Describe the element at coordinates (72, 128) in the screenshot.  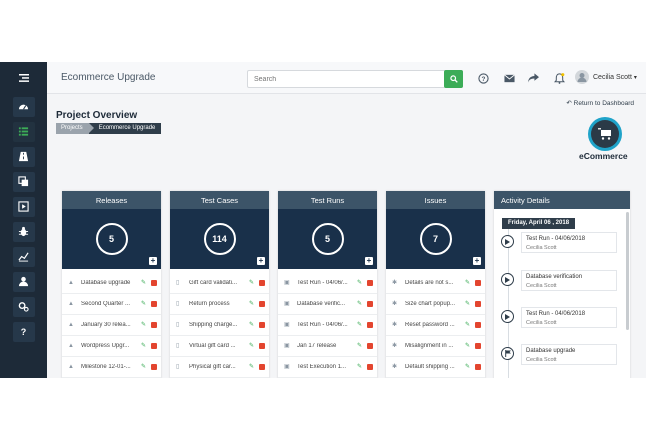
I see `breadcrumb-projects: Projects` at that location.